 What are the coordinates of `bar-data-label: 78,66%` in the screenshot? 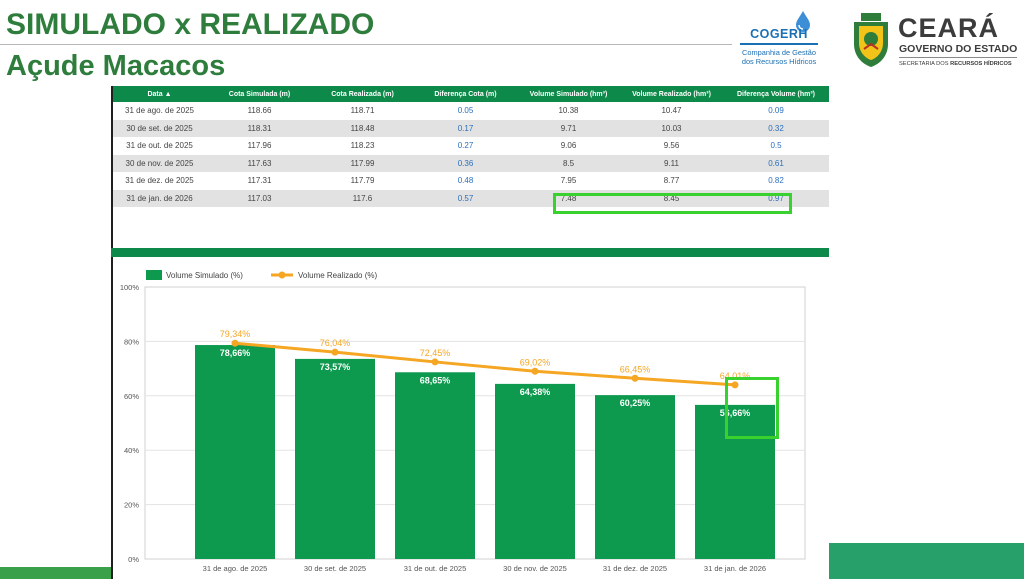 It's located at (235, 353).